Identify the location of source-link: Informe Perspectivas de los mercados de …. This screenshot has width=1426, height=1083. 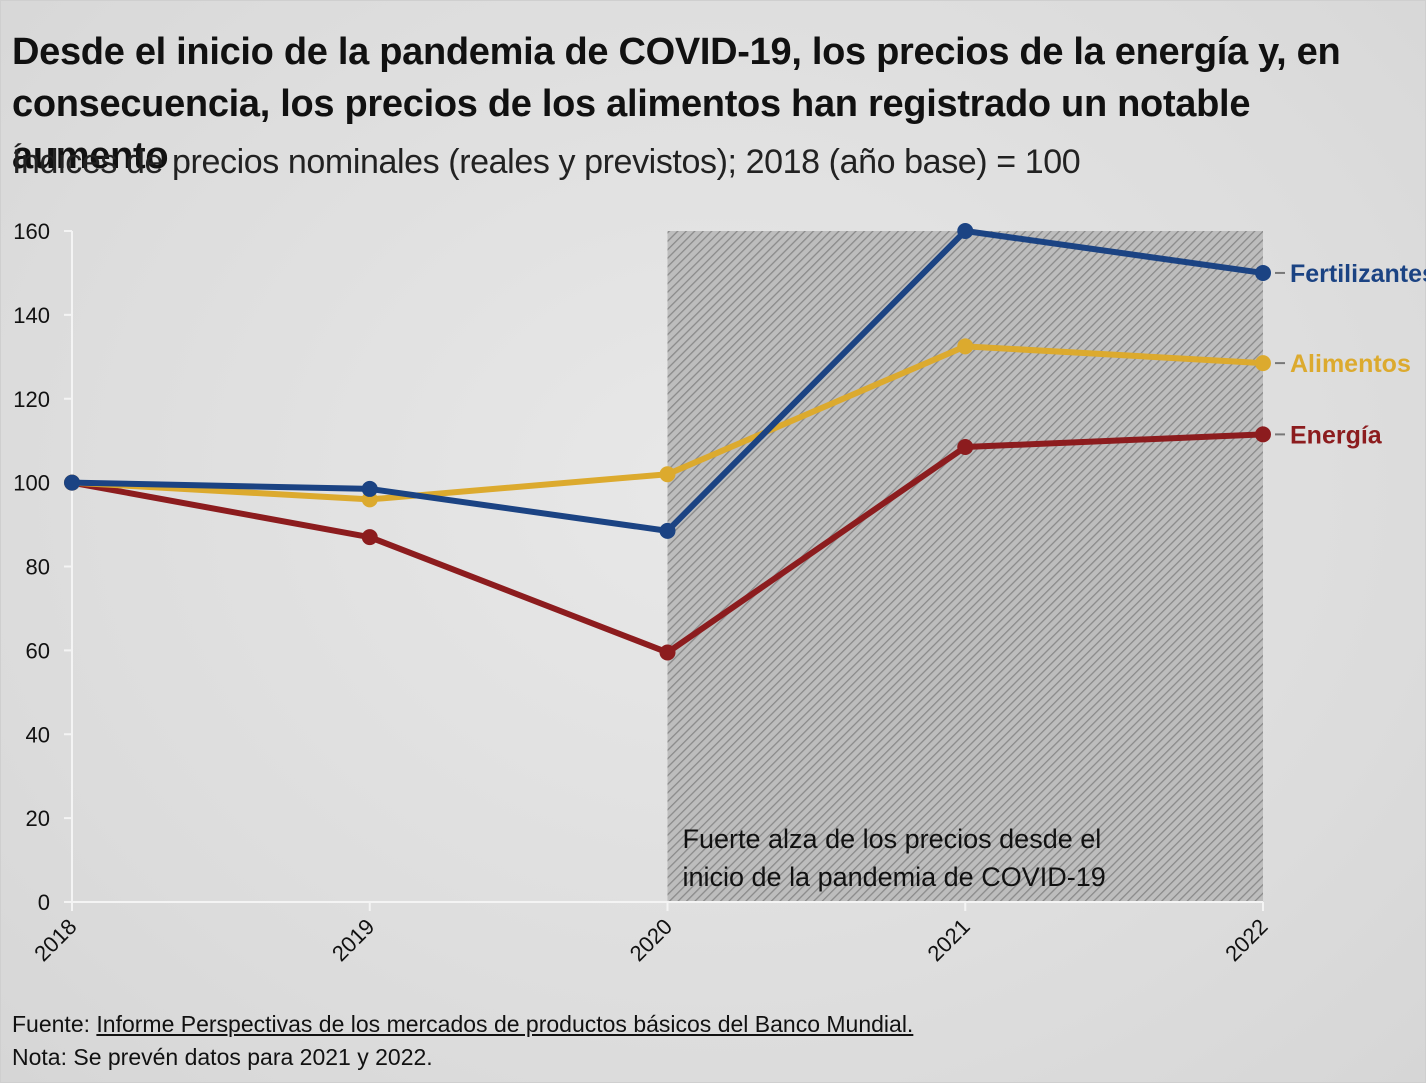
(505, 1024).